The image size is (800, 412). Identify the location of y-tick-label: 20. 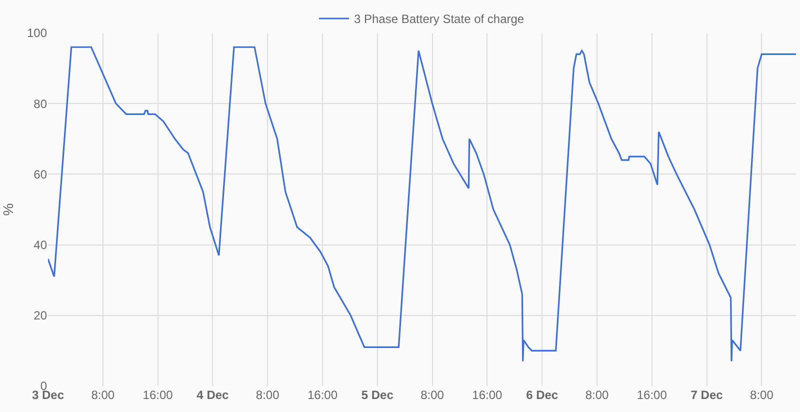
(41, 315).